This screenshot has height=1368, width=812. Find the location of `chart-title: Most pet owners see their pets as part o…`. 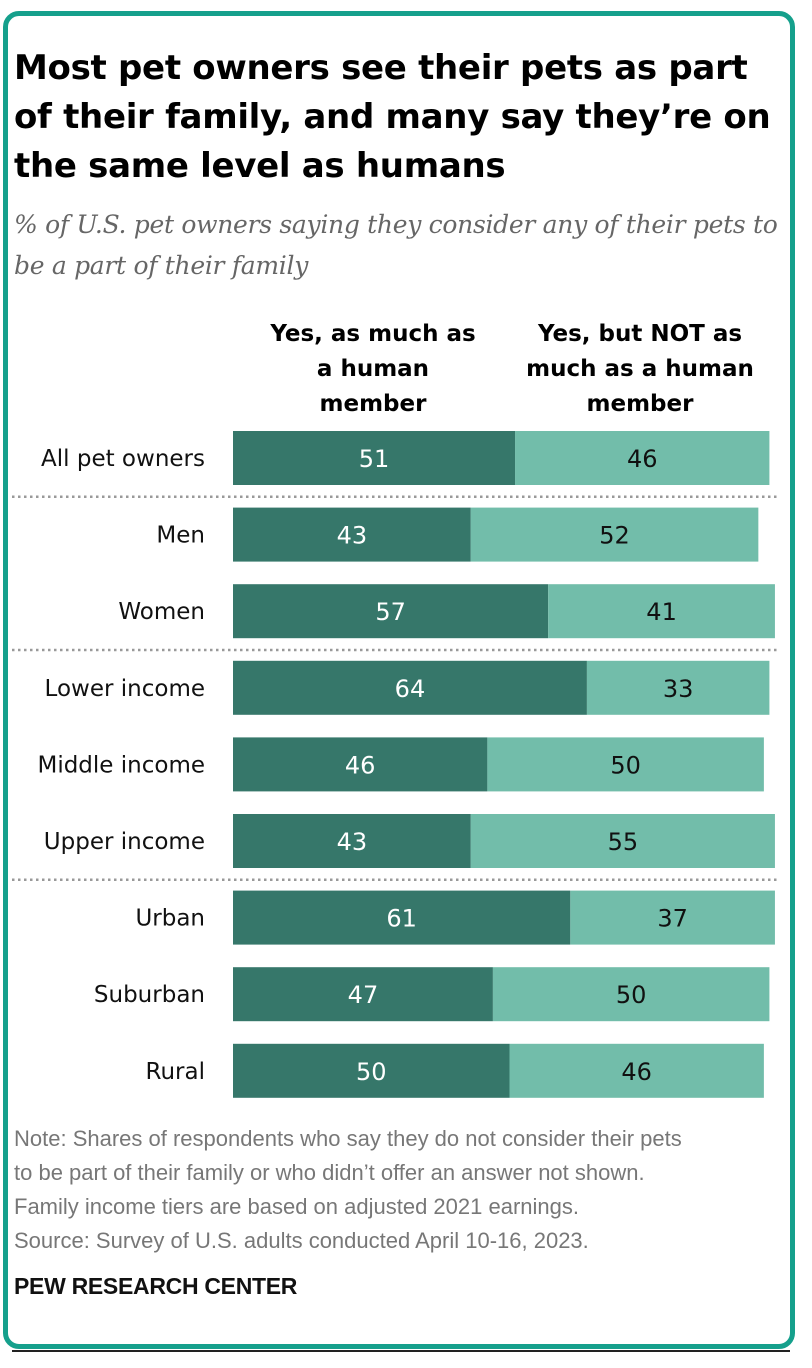

chart-title: Most pet owners see their pets as part o… is located at coordinates (392, 117).